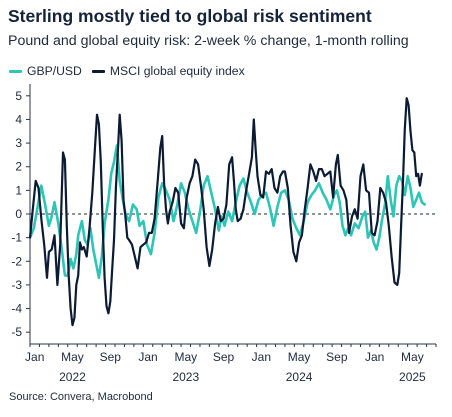  Describe the element at coordinates (54, 71) in the screenshot. I see `legend-label-gbpusd: GBP/USD` at that location.